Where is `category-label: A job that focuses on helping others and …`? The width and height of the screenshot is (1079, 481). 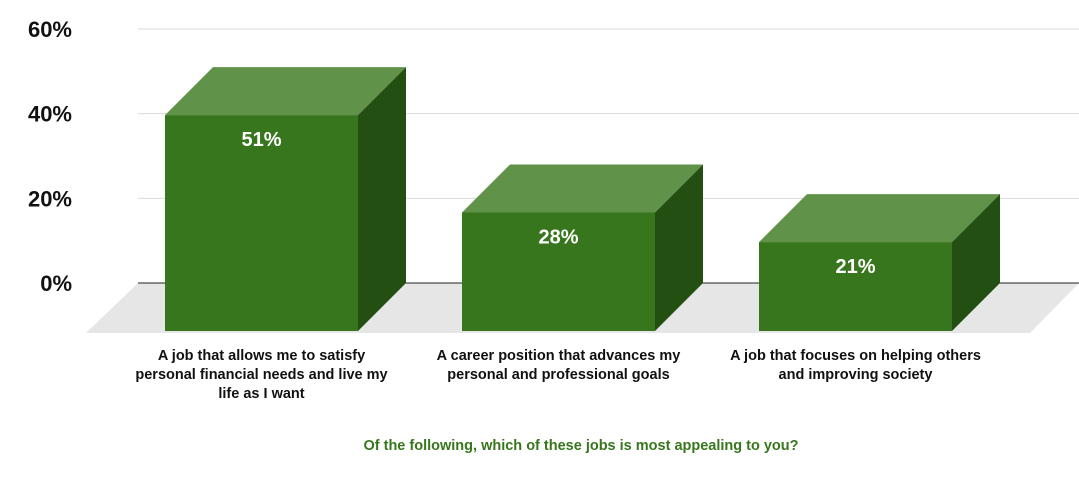 category-label: A job that focuses on helping others and … is located at coordinates (855, 365).